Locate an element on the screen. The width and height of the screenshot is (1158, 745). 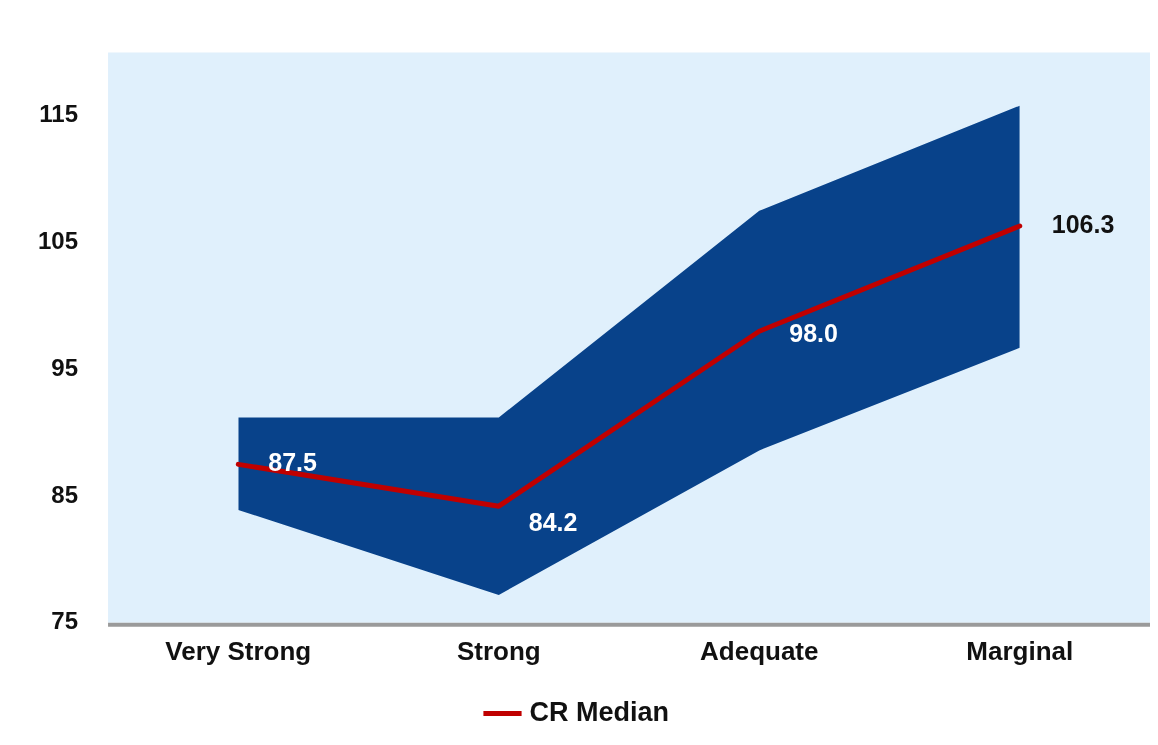
y-tick-label: 105 is located at coordinates (58, 241).